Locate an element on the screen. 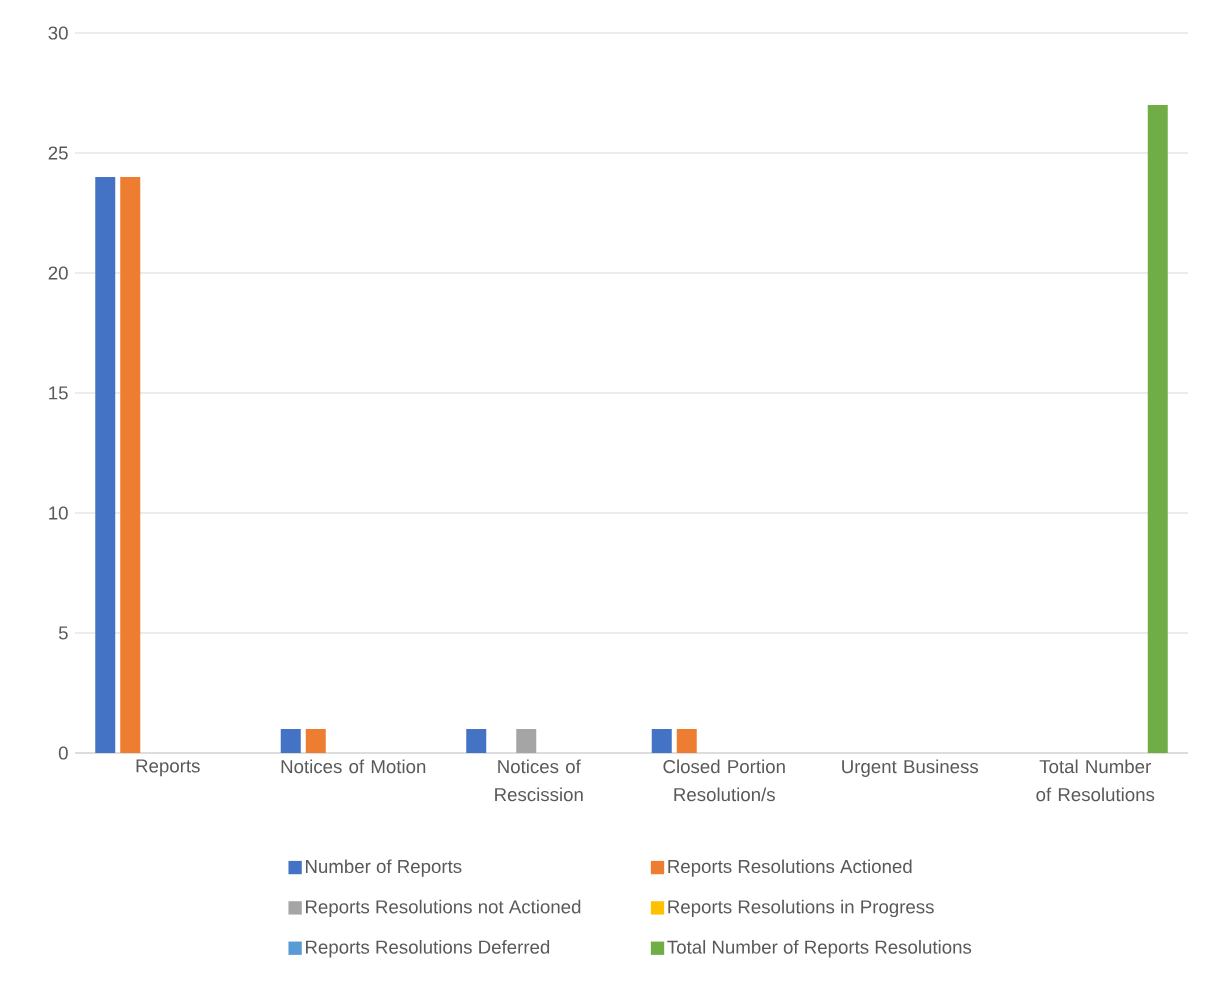 Image resolution: width=1219 pixels, height=986 pixels. legend-label: Reports Resolutions not Actioned is located at coordinates (443, 908).